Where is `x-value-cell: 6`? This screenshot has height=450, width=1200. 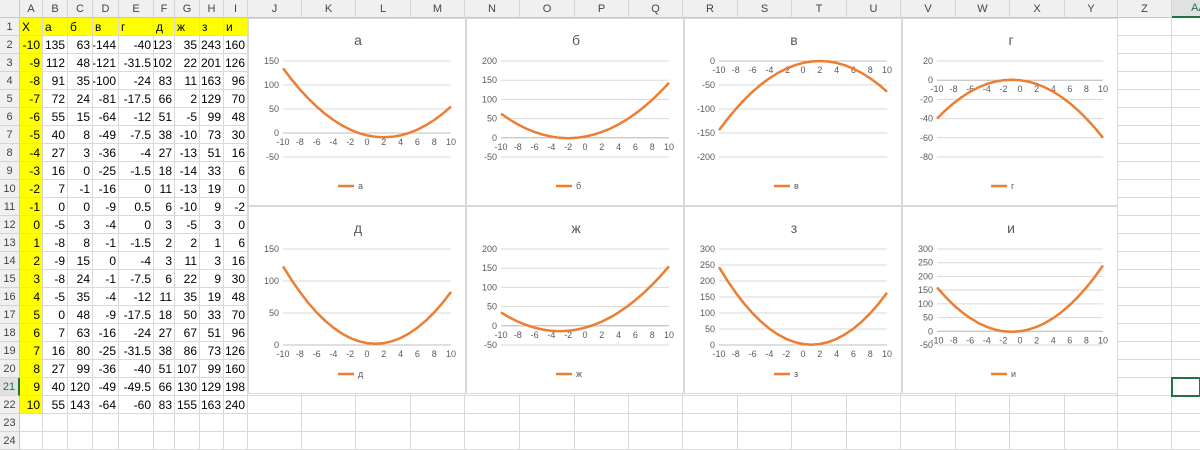
x-value-cell: 6 is located at coordinates (31, 333).